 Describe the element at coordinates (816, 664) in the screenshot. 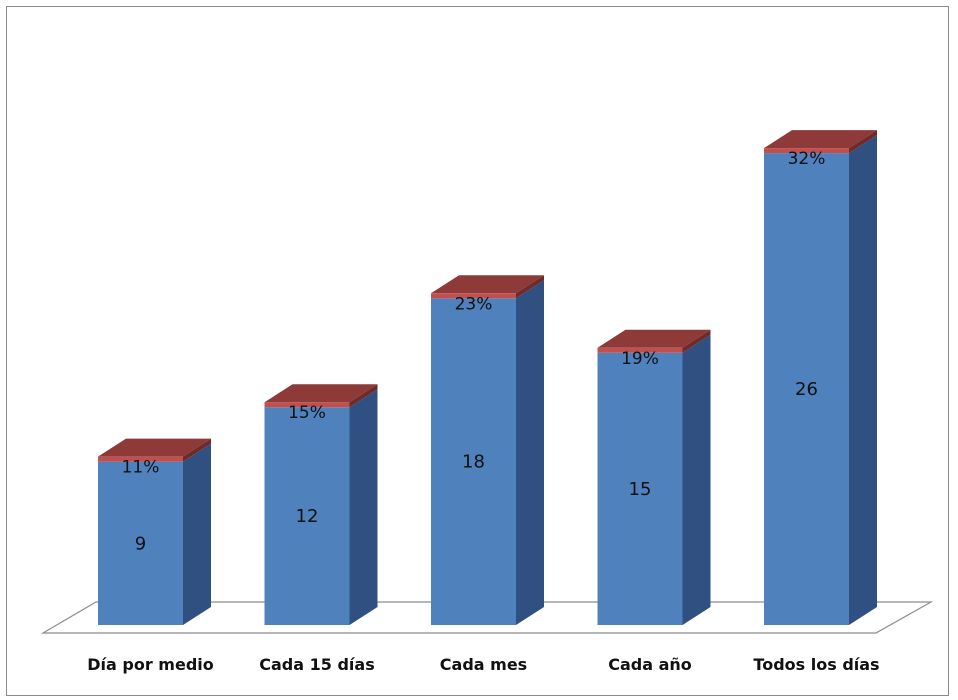

I see `x-tick-label: Todos los días` at that location.